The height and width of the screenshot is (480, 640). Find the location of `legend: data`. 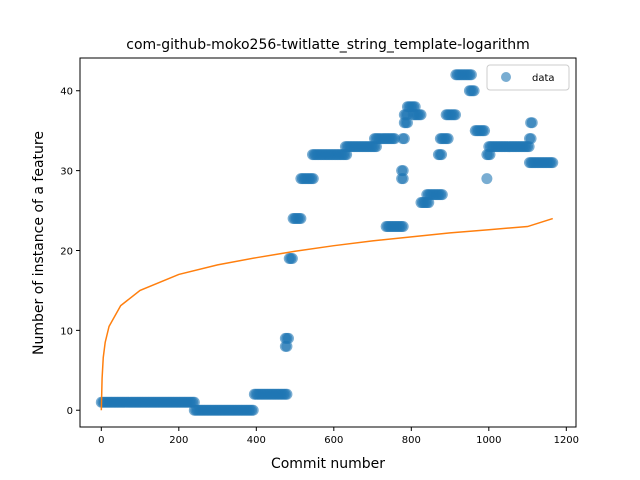

legend: data is located at coordinates (528, 77).